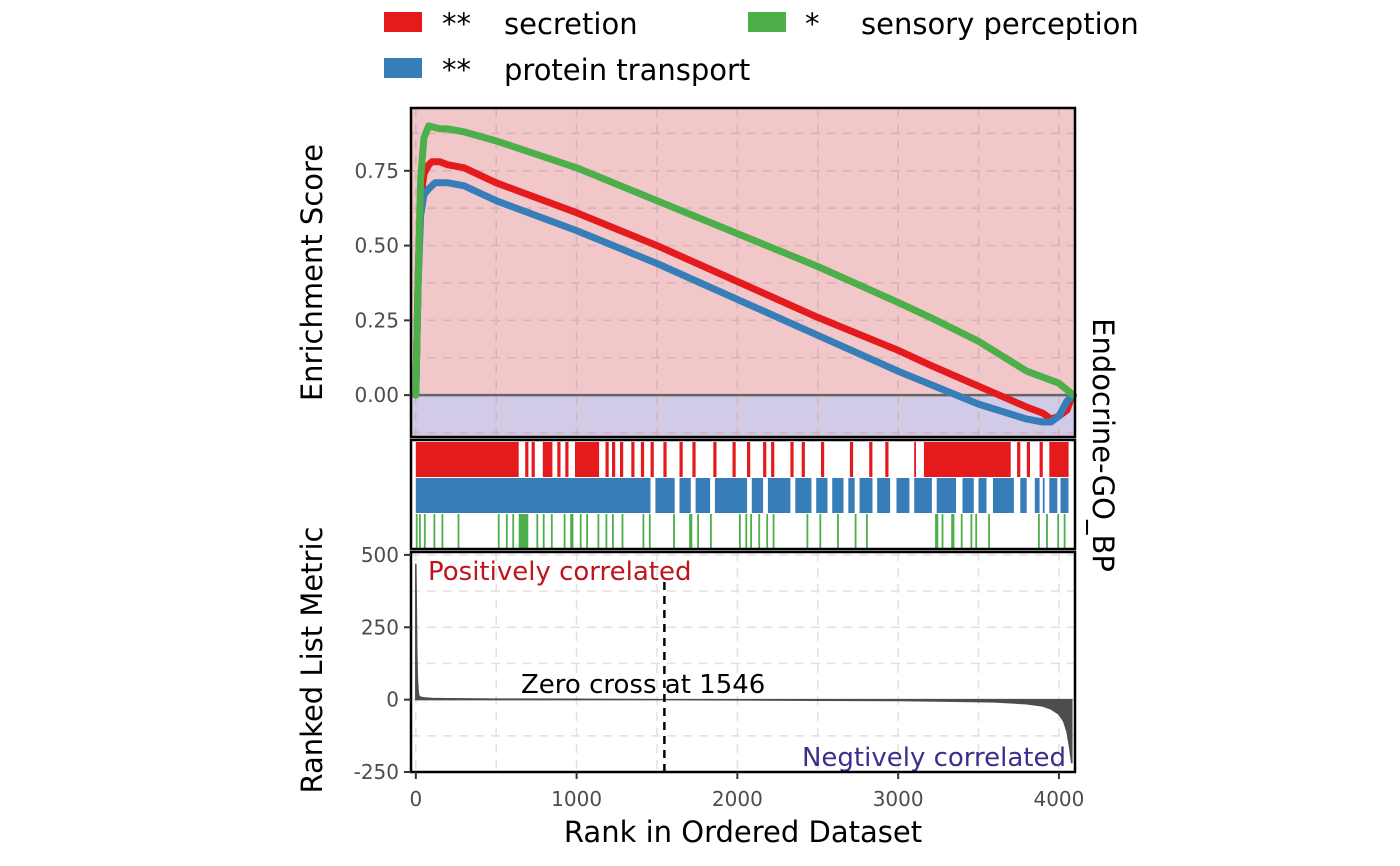  I want to click on legend-sig-protein-transport: **, so click(456, 70).